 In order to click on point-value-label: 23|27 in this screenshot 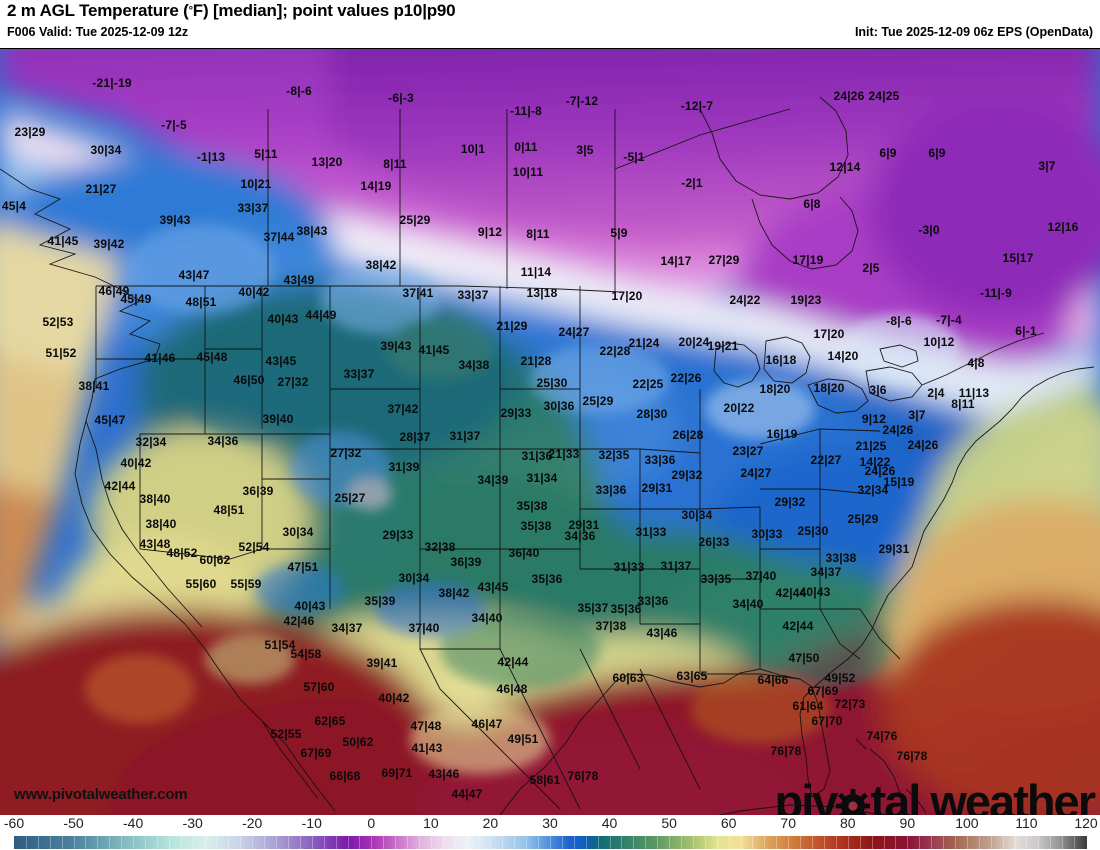, I will do `click(748, 451)`.